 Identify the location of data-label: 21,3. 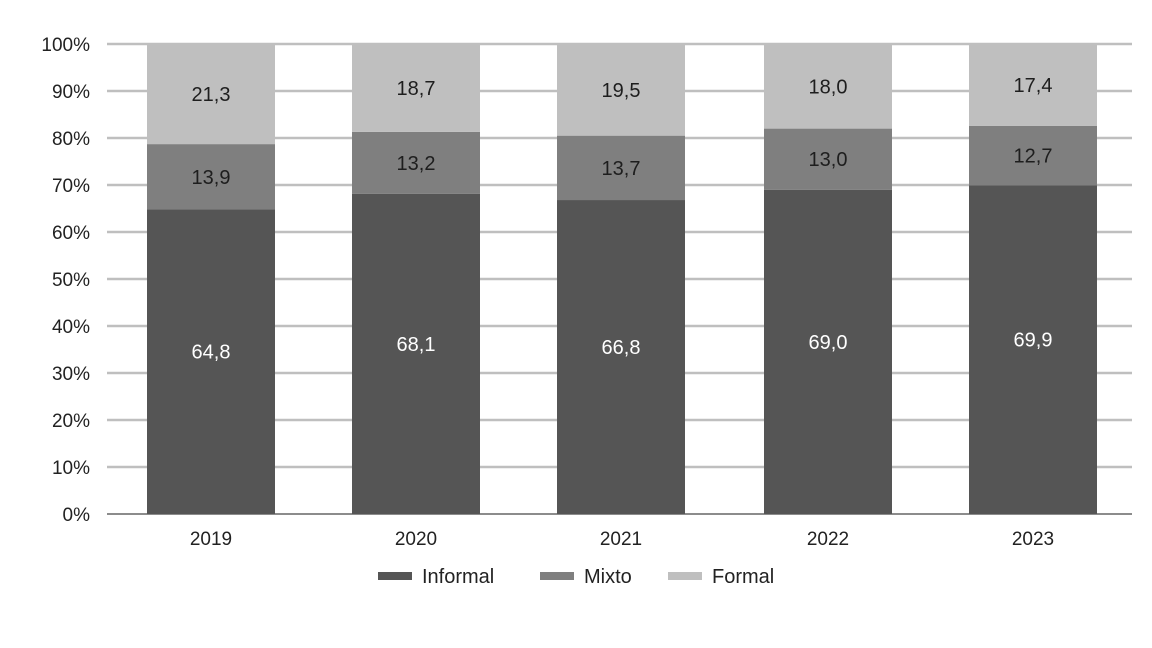
(211, 95).